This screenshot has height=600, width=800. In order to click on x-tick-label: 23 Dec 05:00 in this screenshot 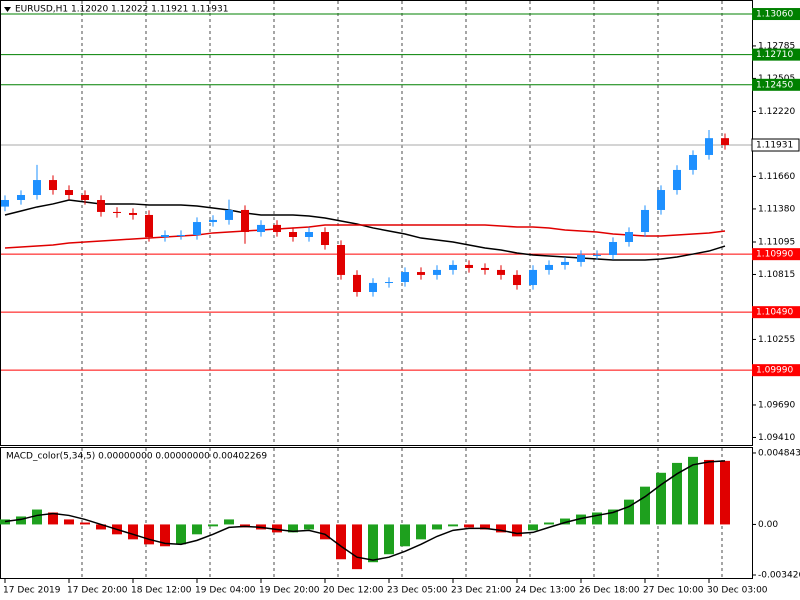, I will do `click(417, 591)`.